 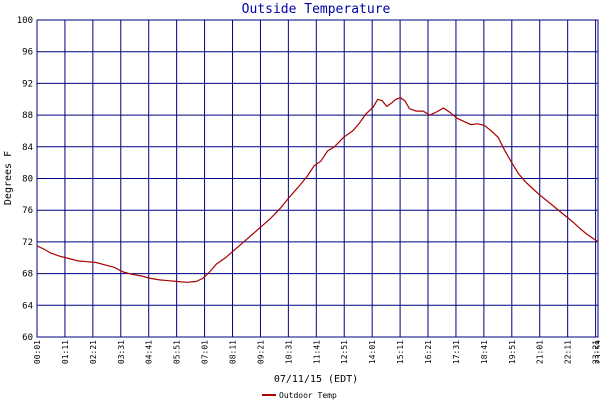 I want to click on x-tick-label: 12:51, so click(x=344, y=352).